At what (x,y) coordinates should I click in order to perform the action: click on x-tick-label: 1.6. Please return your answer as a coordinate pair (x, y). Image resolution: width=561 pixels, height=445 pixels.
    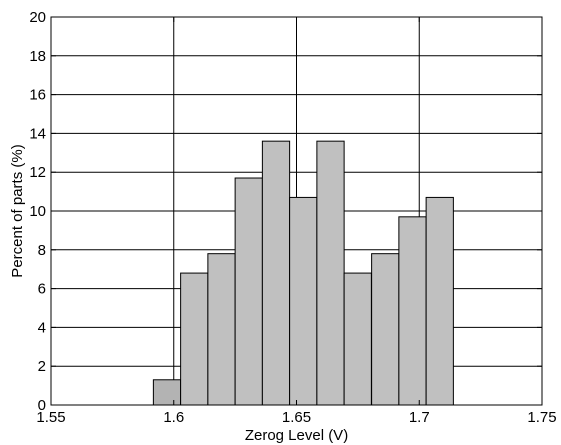
    Looking at the image, I should click on (173, 417).